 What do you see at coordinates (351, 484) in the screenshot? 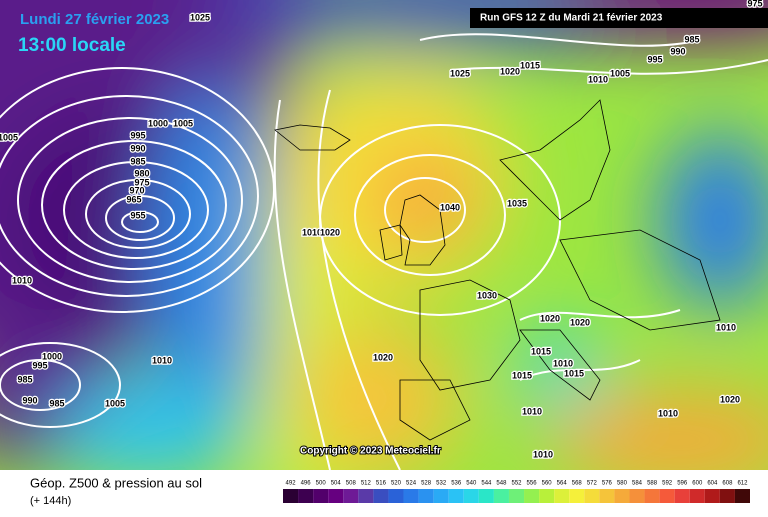
I see `scale-label: 508` at bounding box center [351, 484].